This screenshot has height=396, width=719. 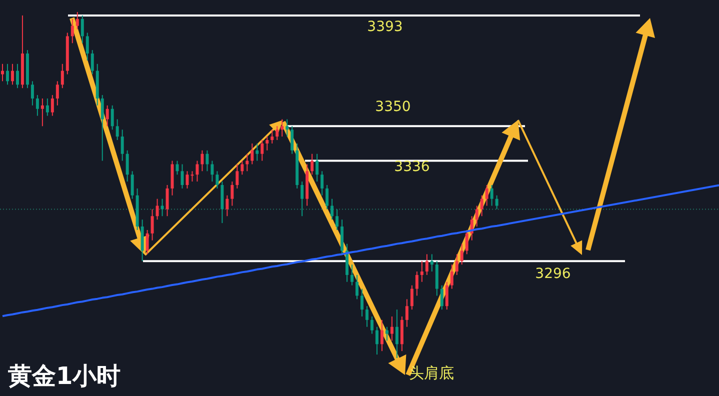 I want to click on text: 3296, so click(x=553, y=274).